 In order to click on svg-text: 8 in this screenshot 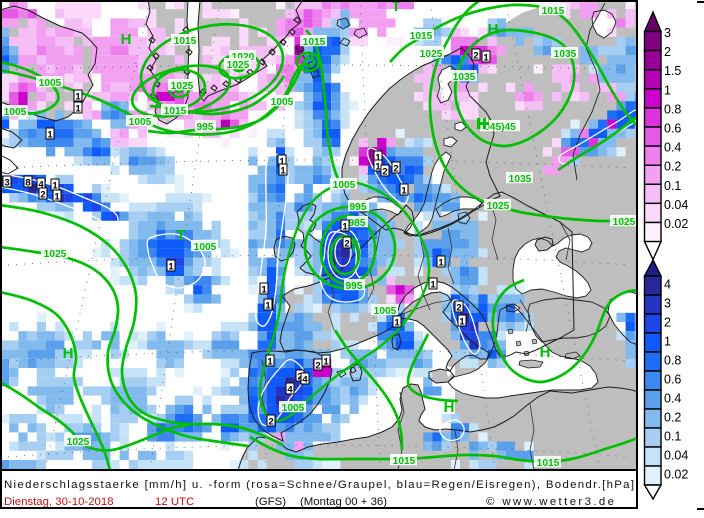, I will do `click(27, 183)`.